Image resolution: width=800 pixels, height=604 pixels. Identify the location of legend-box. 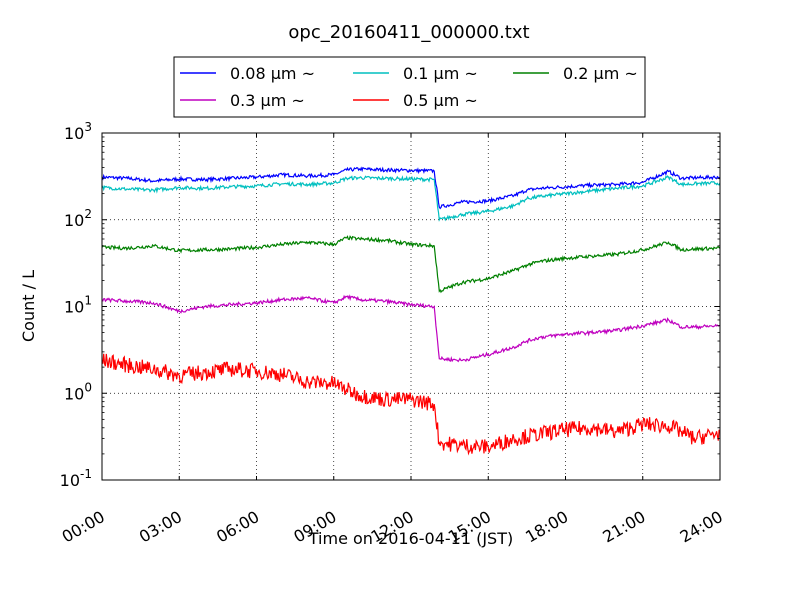
(409, 87).